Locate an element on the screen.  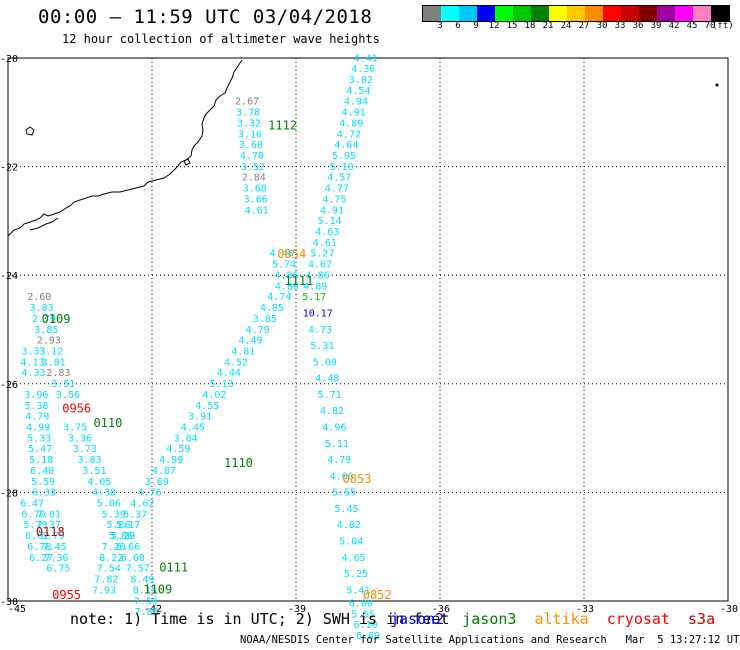
wave-height-label: 4.91 is located at coordinates (354, 113).